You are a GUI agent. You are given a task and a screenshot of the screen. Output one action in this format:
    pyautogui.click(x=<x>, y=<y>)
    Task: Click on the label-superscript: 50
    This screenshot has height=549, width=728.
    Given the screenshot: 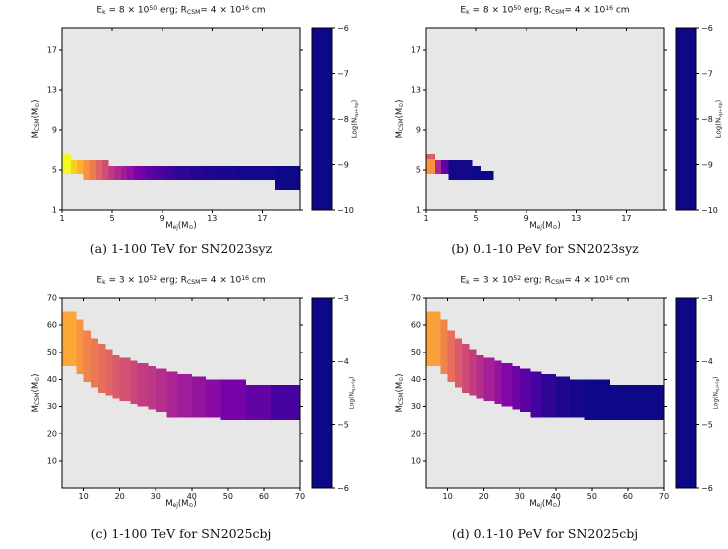 What is the action you would take?
    pyautogui.click(x=517, y=8)
    